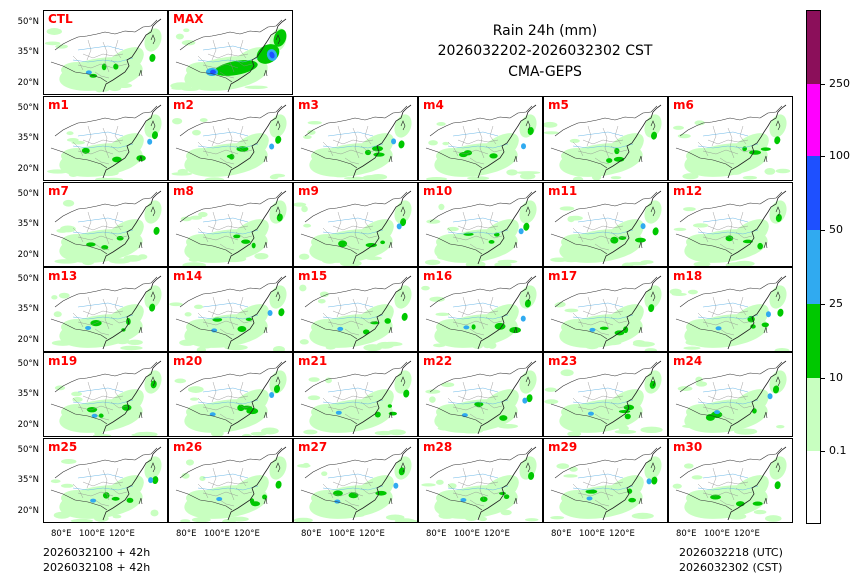 This screenshot has width=860, height=586. I want to click on member-label: m17, so click(563, 276).